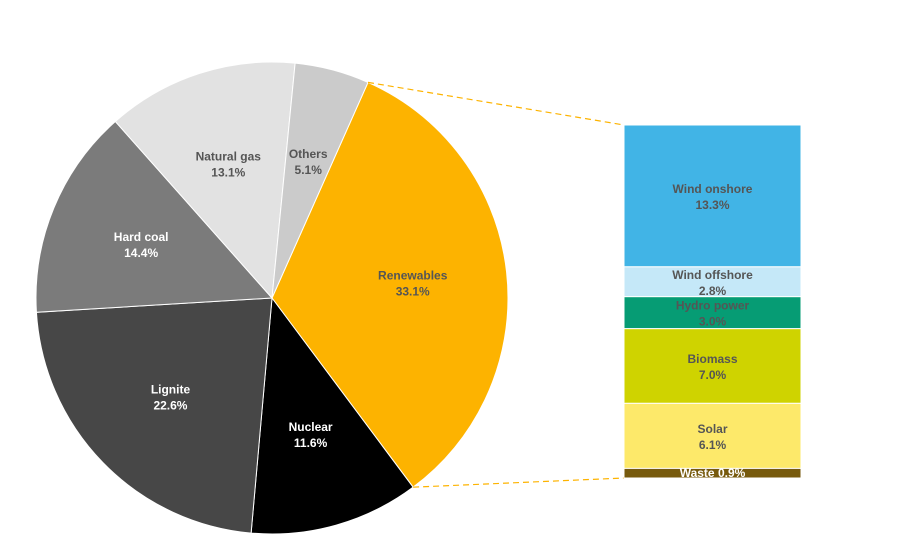  Describe the element at coordinates (519, 482) in the screenshot. I see `connector-line-bottom` at that location.